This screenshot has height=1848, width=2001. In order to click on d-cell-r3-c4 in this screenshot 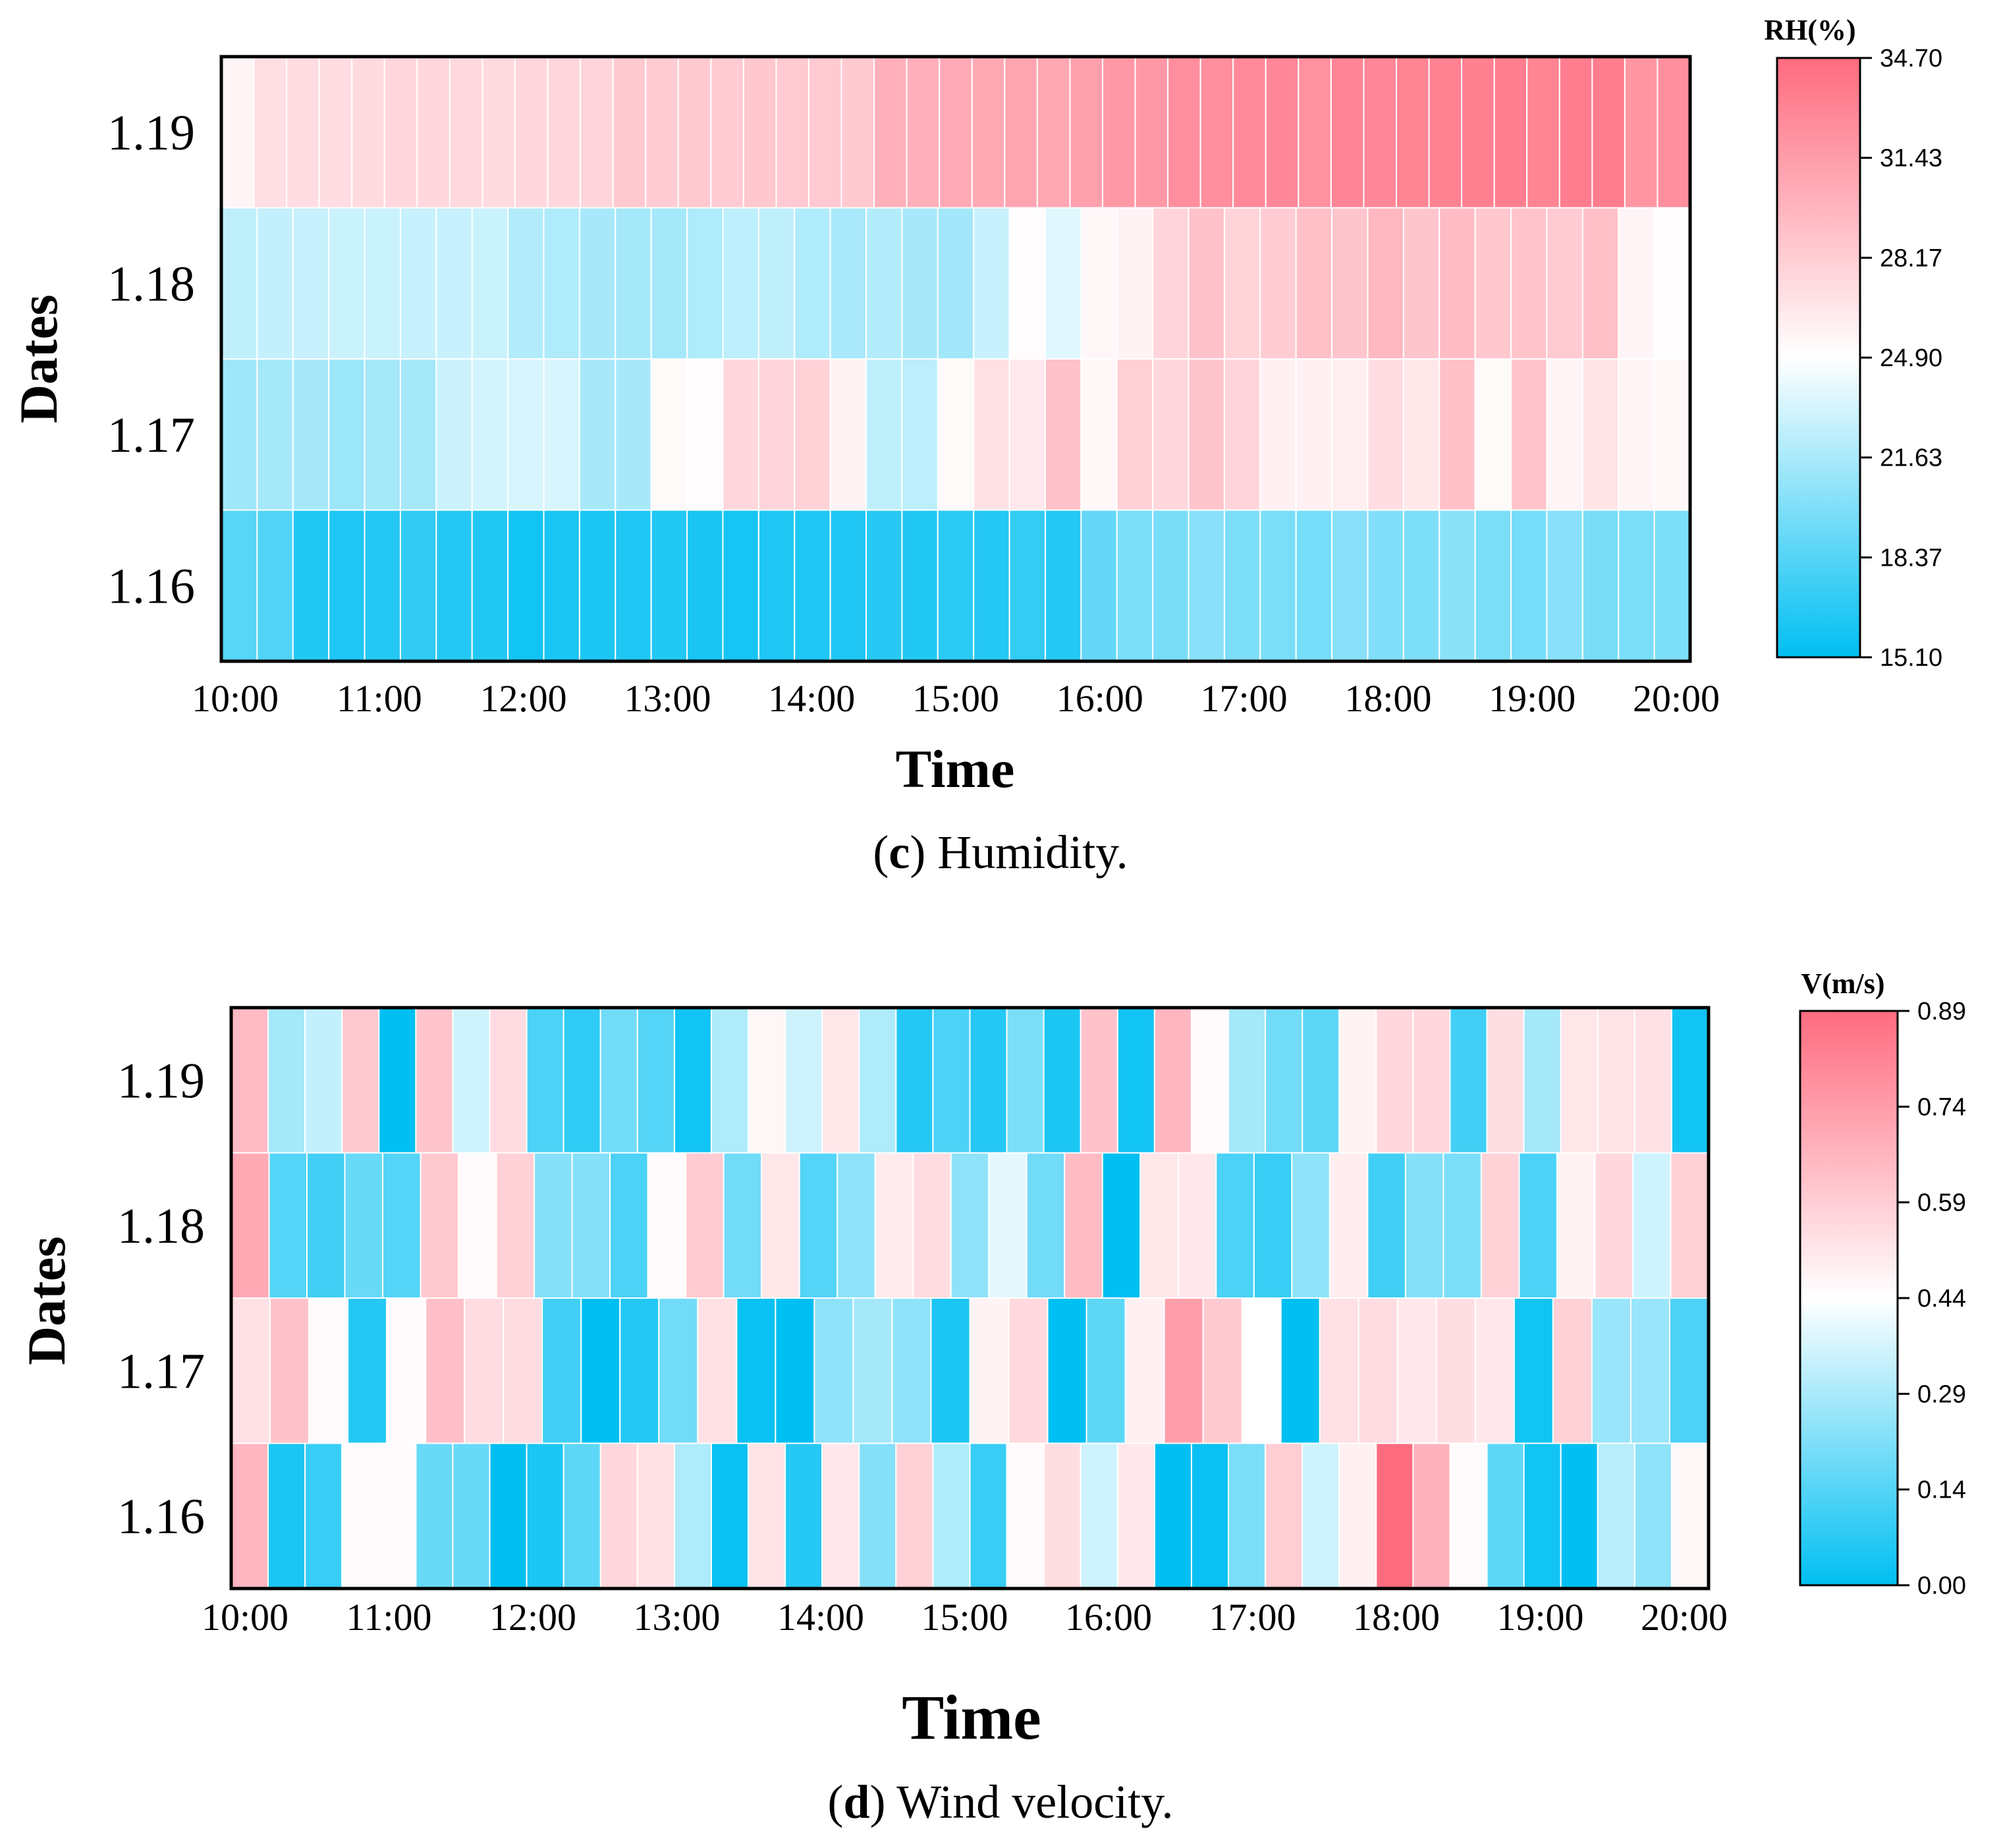, I will do `click(397, 1516)`.